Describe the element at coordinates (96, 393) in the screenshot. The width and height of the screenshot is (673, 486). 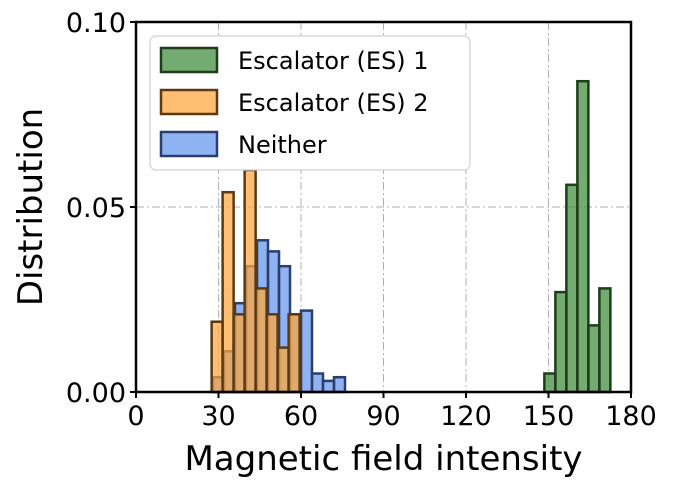
I see `y-tick-label: 0.00` at that location.